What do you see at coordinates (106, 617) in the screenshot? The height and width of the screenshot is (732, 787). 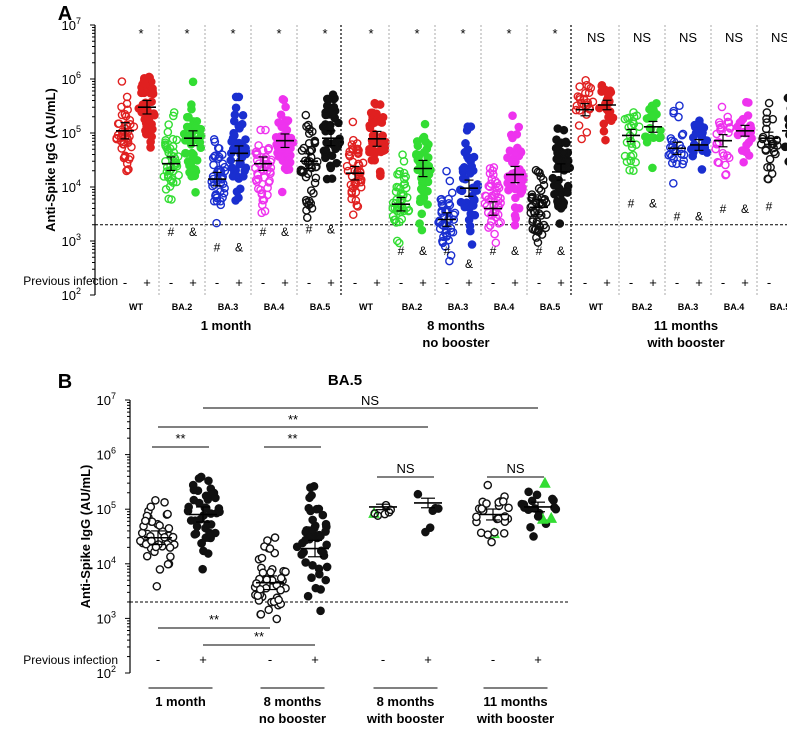 I see `panel-b-y-tick-label-3: 10³` at bounding box center [106, 617].